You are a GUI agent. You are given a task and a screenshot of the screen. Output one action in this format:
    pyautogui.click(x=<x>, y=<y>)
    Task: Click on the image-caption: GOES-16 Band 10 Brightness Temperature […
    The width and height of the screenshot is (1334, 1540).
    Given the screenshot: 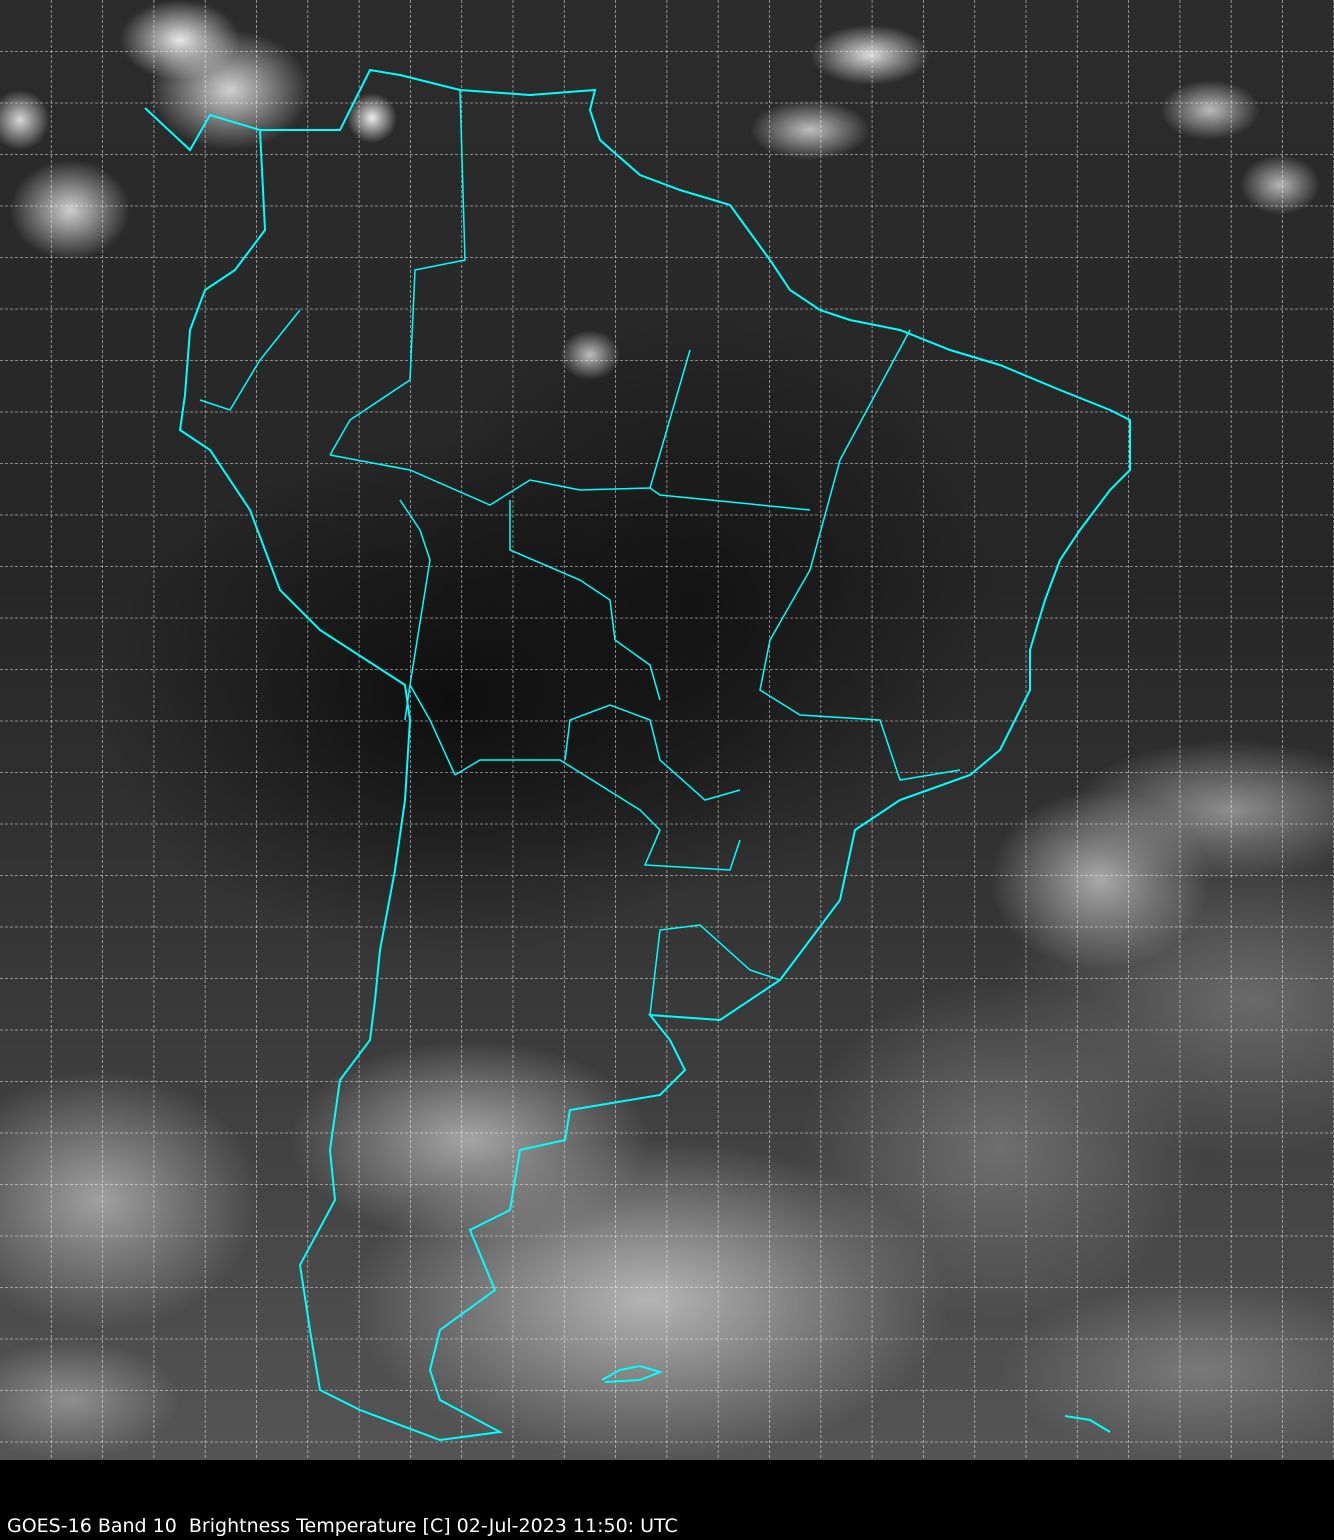 What is the action you would take?
    pyautogui.click(x=342, y=1526)
    